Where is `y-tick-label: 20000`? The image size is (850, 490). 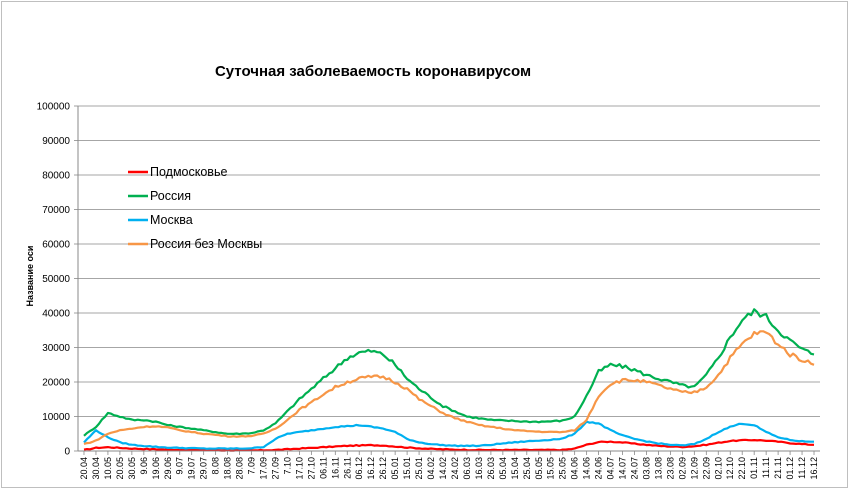 y-tick-label: 20000 is located at coordinates (56, 383).